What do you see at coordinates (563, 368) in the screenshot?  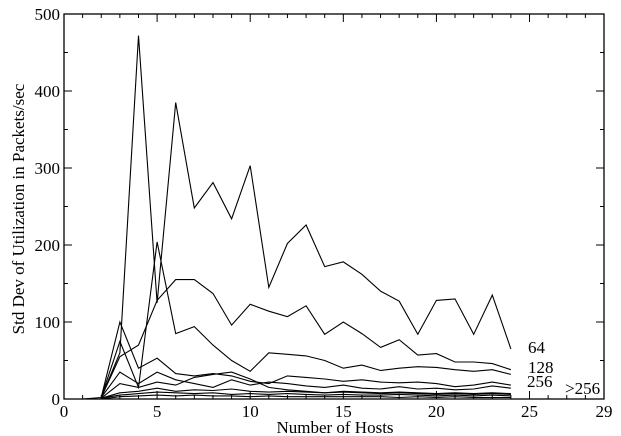 I see `series-annotations: 64 128 256 >256` at bounding box center [563, 368].